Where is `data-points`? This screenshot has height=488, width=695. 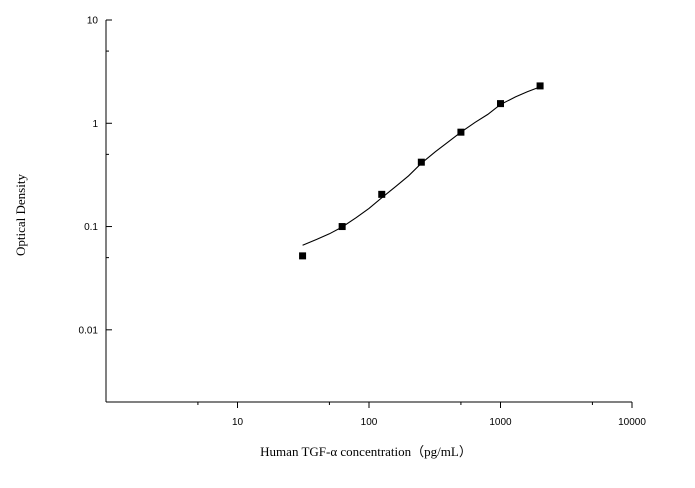 data-points is located at coordinates (421, 171).